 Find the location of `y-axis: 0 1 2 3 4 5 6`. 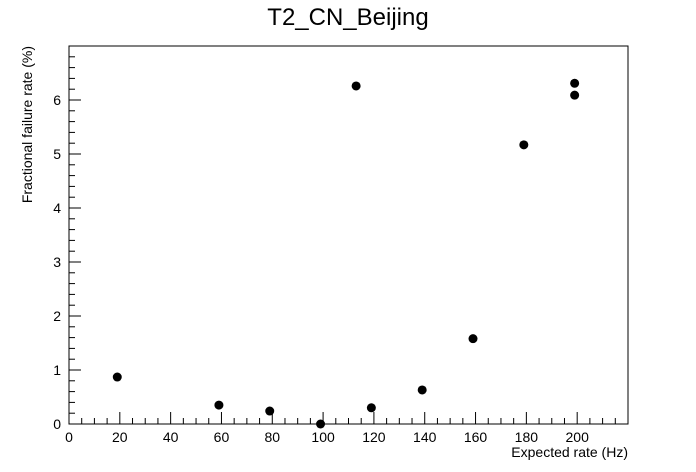

y-axis: 0 1 2 3 4 5 6 is located at coordinates (67, 238).